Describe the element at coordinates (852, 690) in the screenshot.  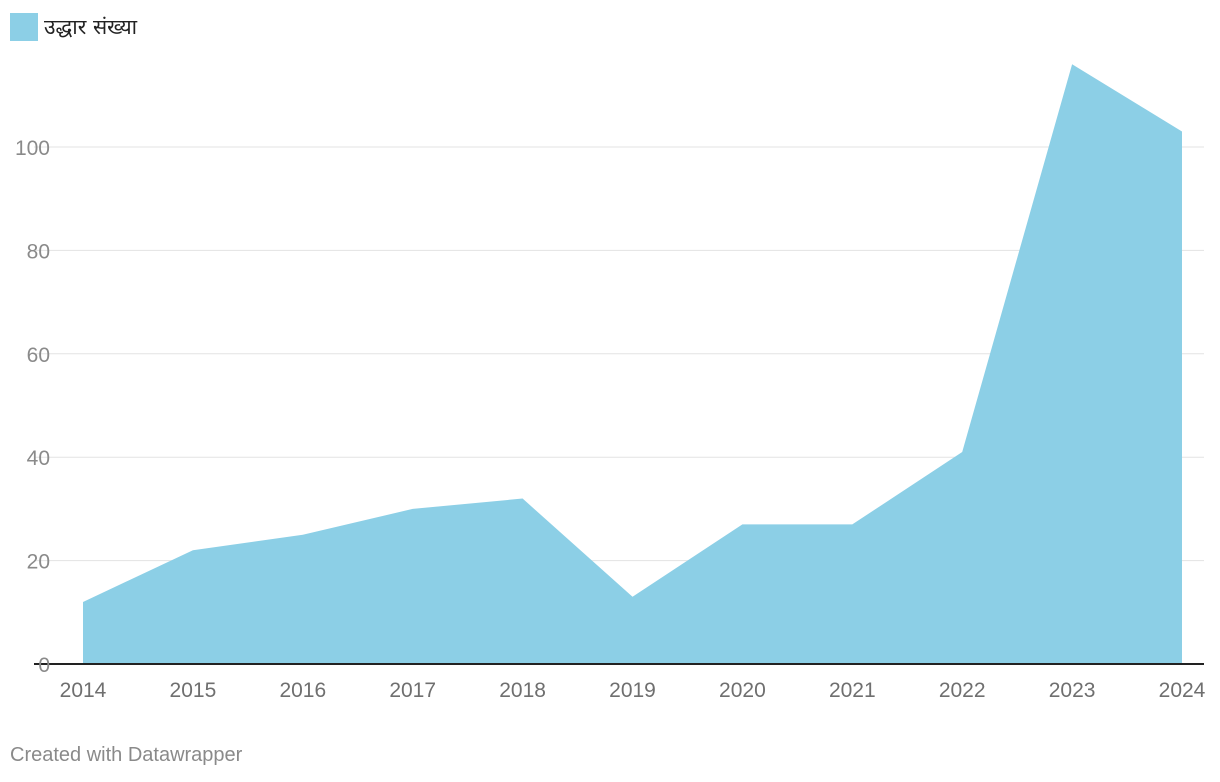
I see `x-tick-label-2021: 2021` at that location.